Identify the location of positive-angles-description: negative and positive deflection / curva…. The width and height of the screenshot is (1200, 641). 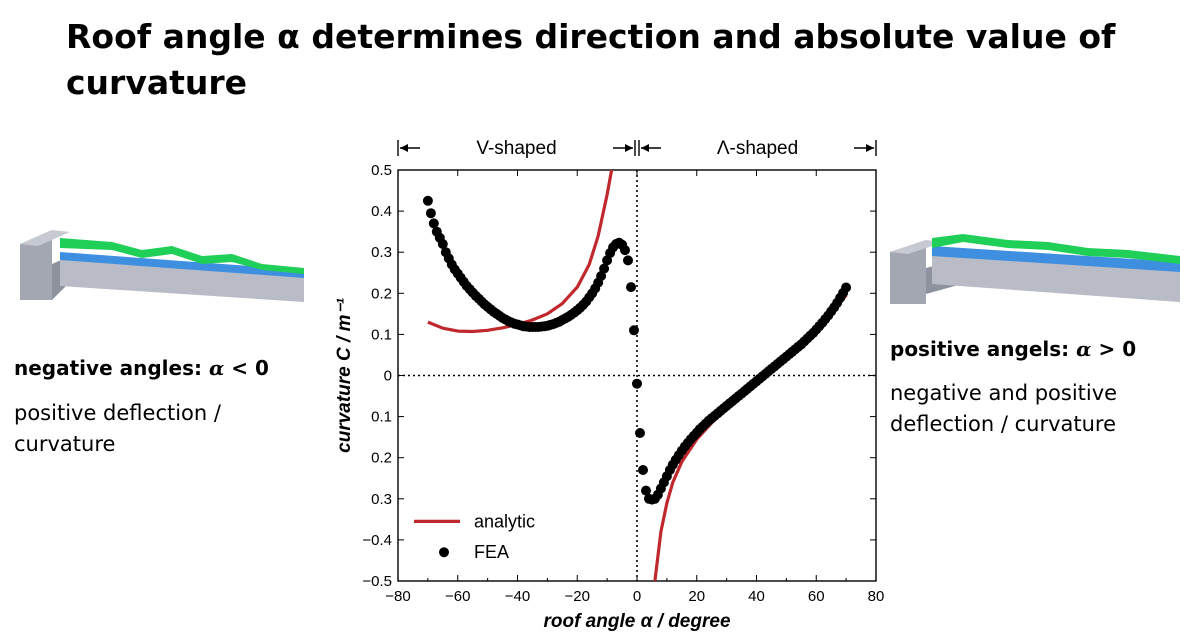
(1004, 408).